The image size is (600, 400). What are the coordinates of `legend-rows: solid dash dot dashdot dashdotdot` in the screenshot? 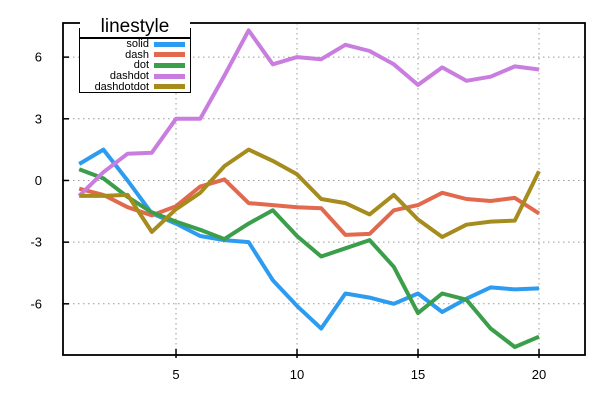 It's located at (135, 65).